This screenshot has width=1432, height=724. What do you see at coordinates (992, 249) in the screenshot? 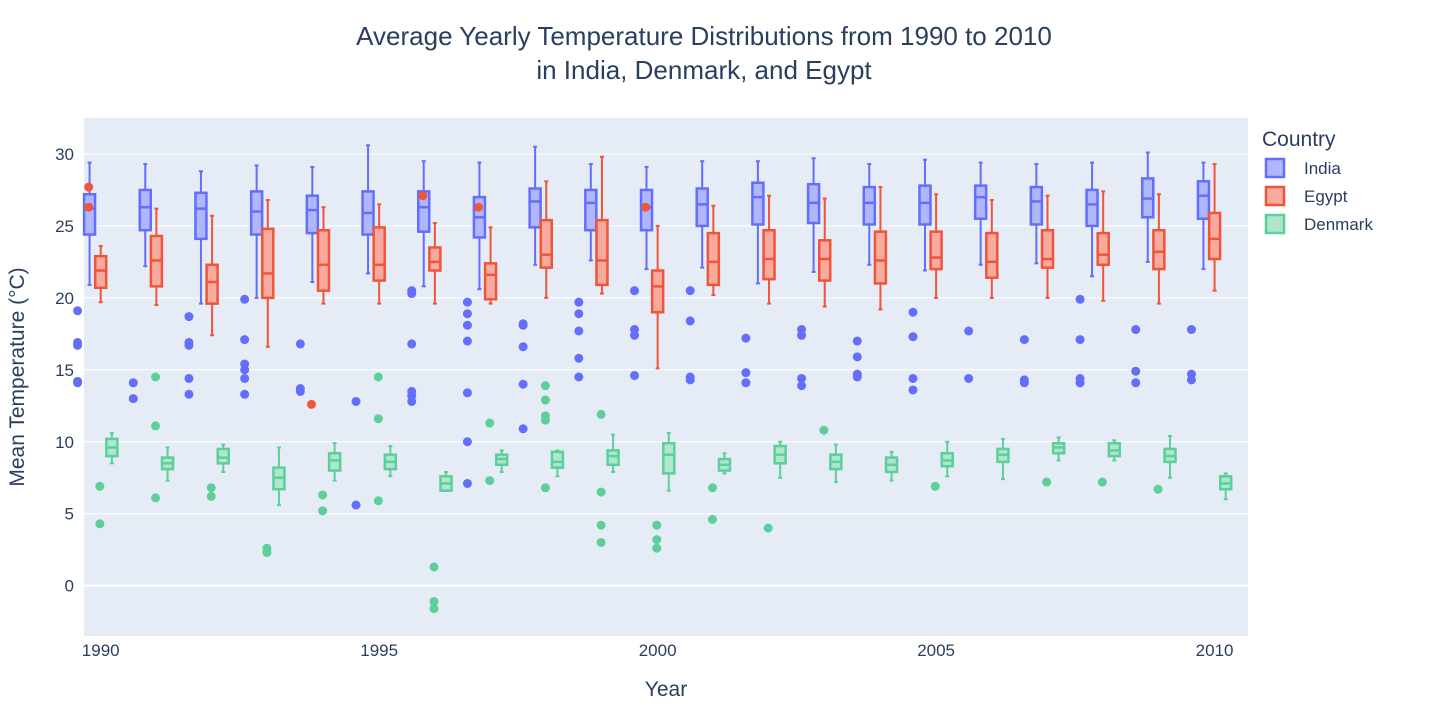
I see `box-egypt-2006` at bounding box center [992, 249].